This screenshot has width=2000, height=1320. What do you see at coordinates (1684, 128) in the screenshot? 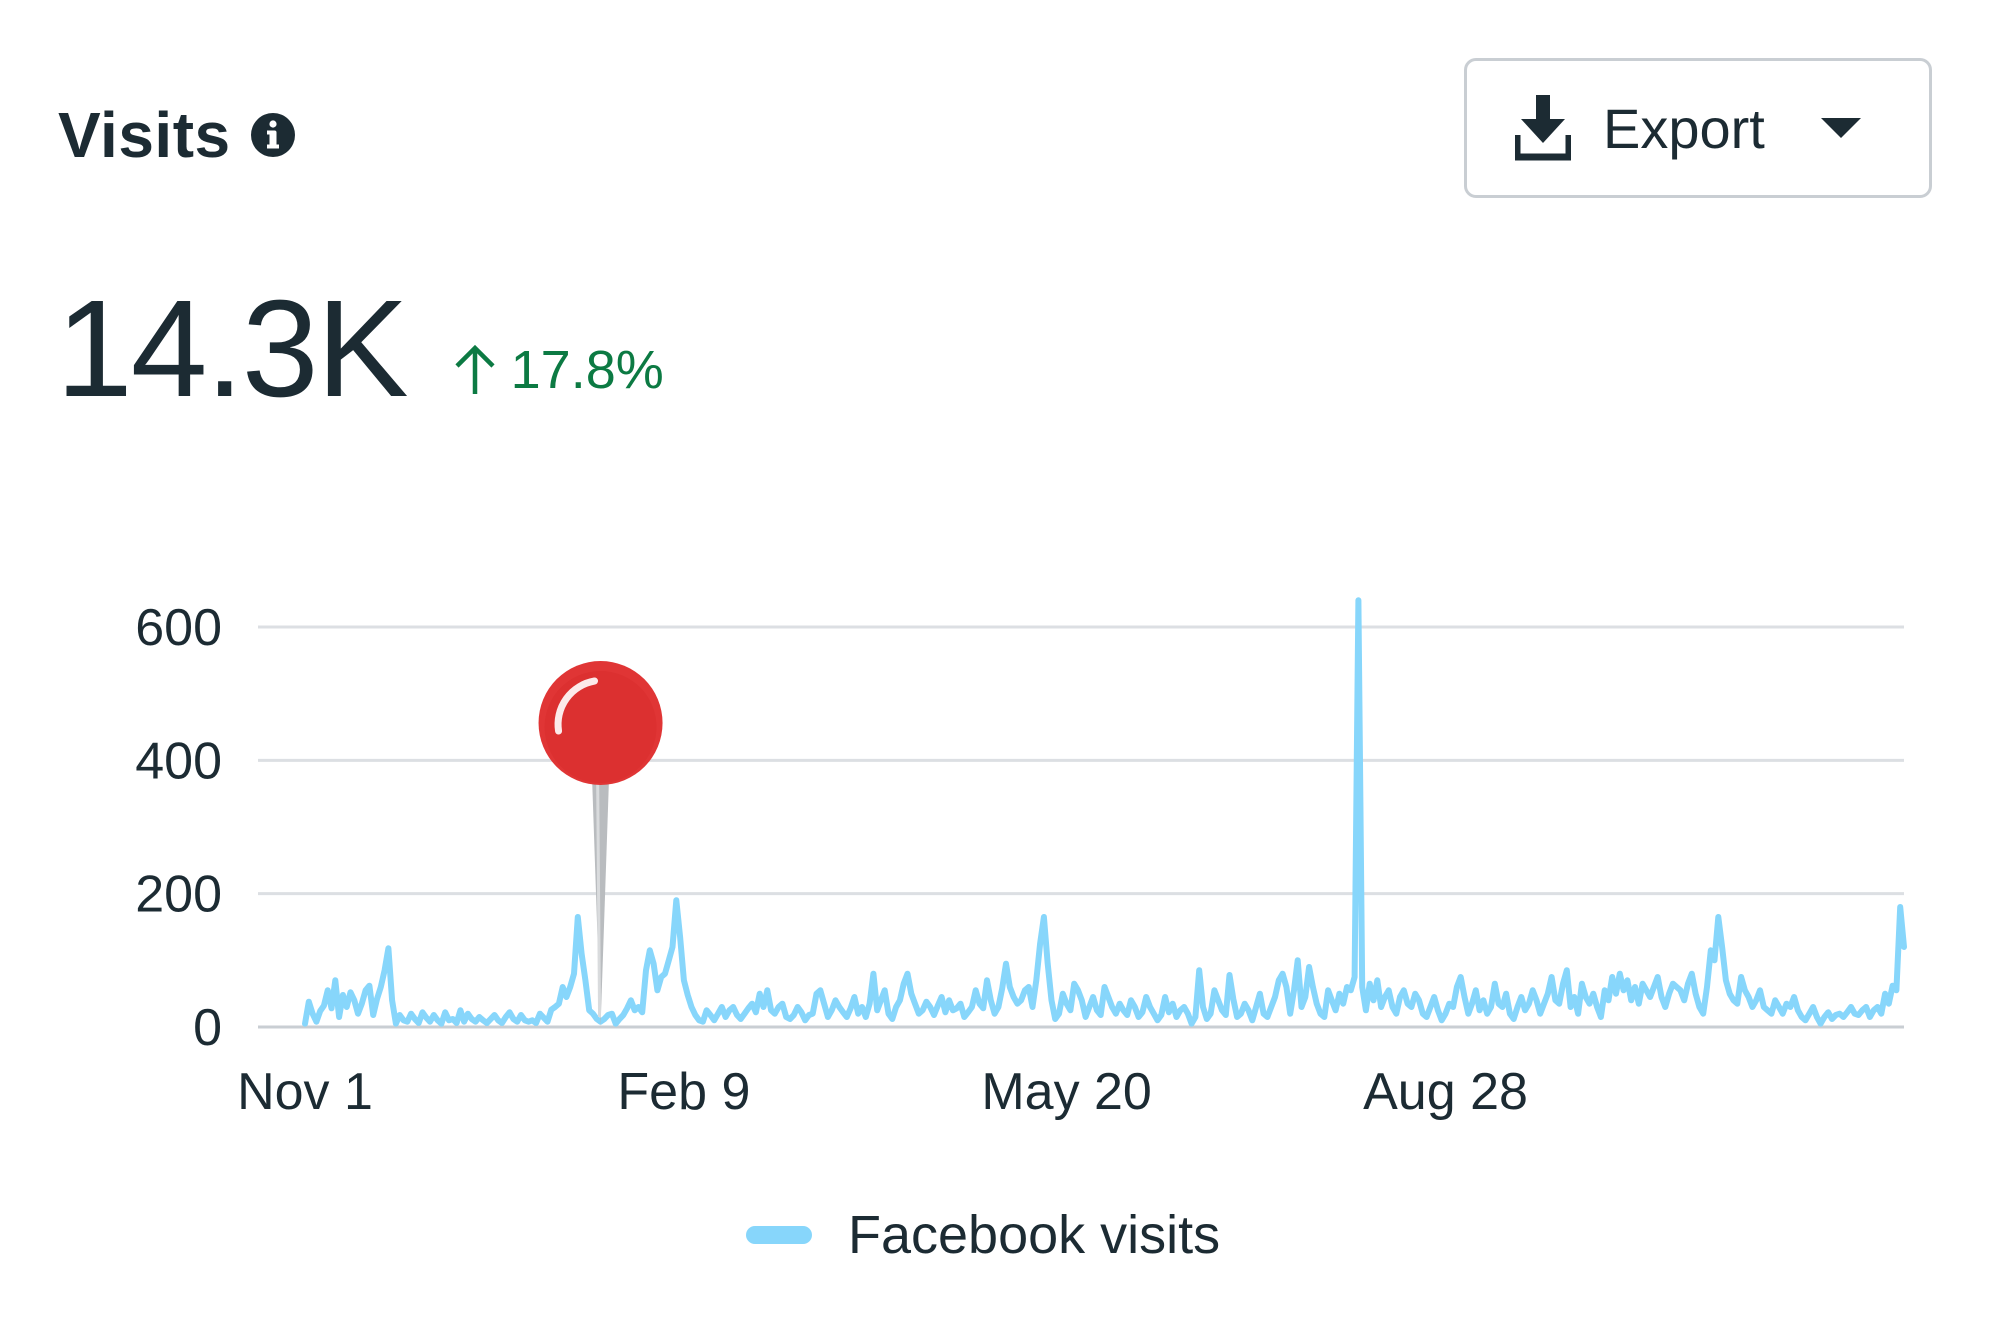
I see `export-label: Export` at bounding box center [1684, 128].